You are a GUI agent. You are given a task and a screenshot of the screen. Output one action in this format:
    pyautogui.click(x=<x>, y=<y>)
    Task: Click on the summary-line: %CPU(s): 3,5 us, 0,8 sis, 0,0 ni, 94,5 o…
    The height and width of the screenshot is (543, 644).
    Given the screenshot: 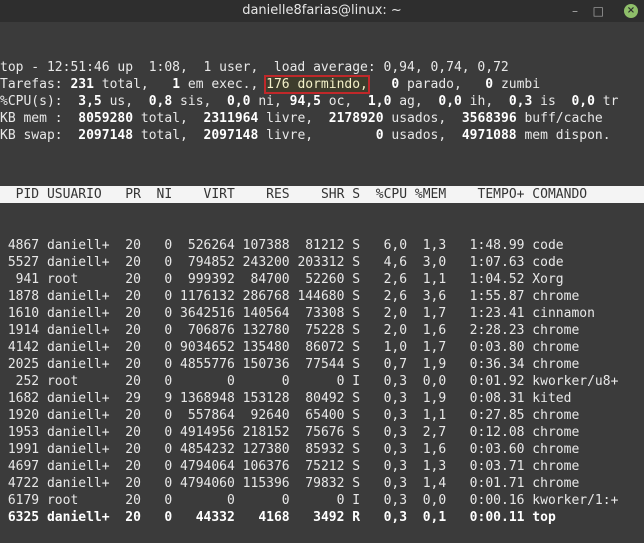 What is the action you would take?
    pyautogui.click(x=322, y=101)
    